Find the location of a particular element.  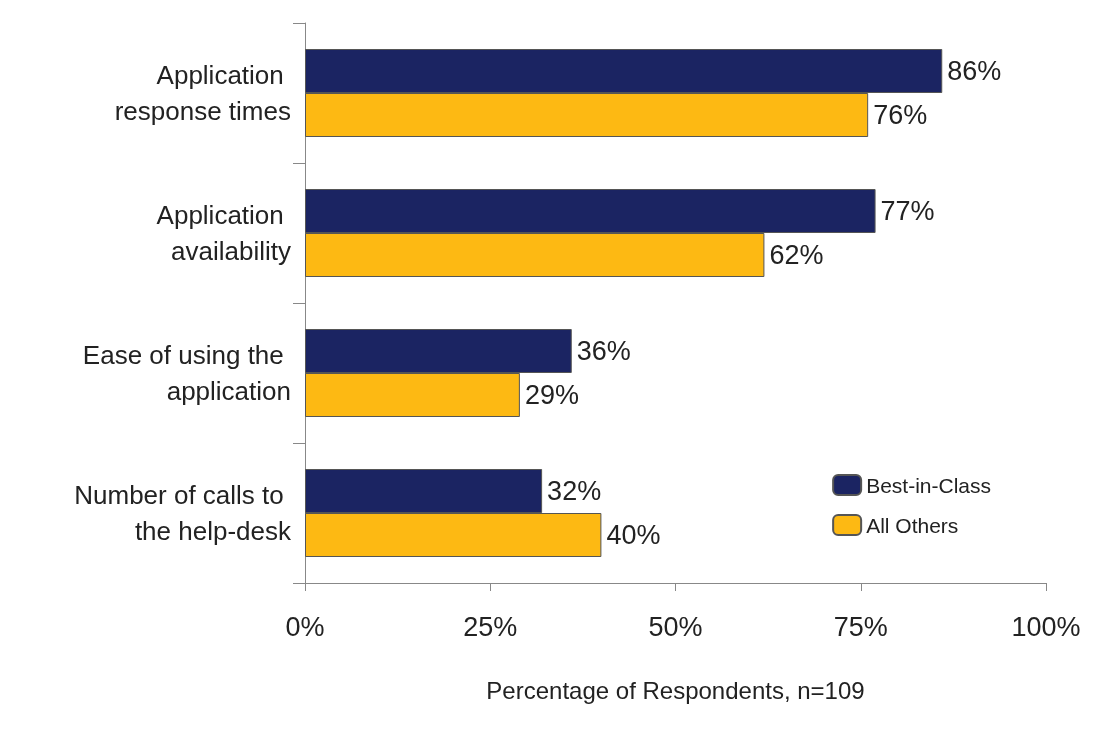

x-axis-title: Percentage of Respondents, n=109 is located at coordinates (675, 690).